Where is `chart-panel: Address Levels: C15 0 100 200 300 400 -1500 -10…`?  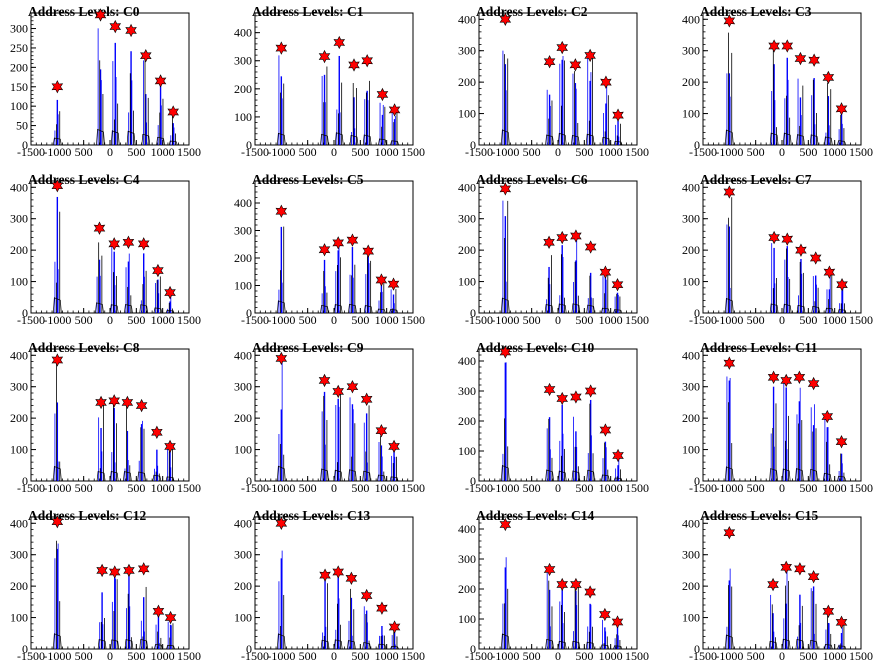
chart-panel: Address Levels: C15 0 100 200 300 400 -1500 -10… is located at coordinates (784, 588).